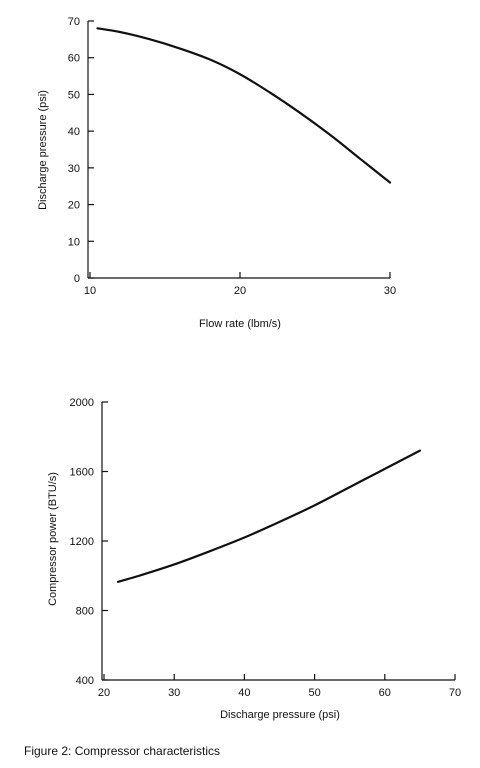 Image resolution: width=480 pixels, height=768 pixels. Describe the element at coordinates (85, 681) in the screenshot. I see `y-tick-label: 400` at that location.